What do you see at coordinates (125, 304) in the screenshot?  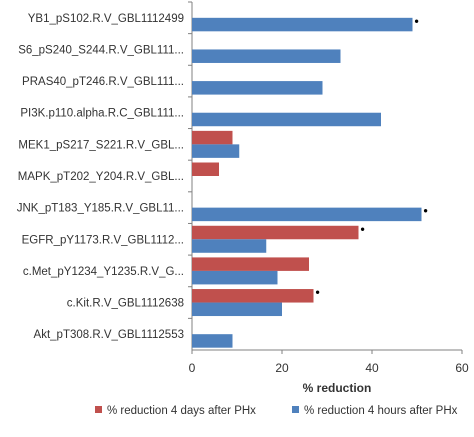 I see `category-label: c.Kit.R.V_GBL1112638` at bounding box center [125, 304].